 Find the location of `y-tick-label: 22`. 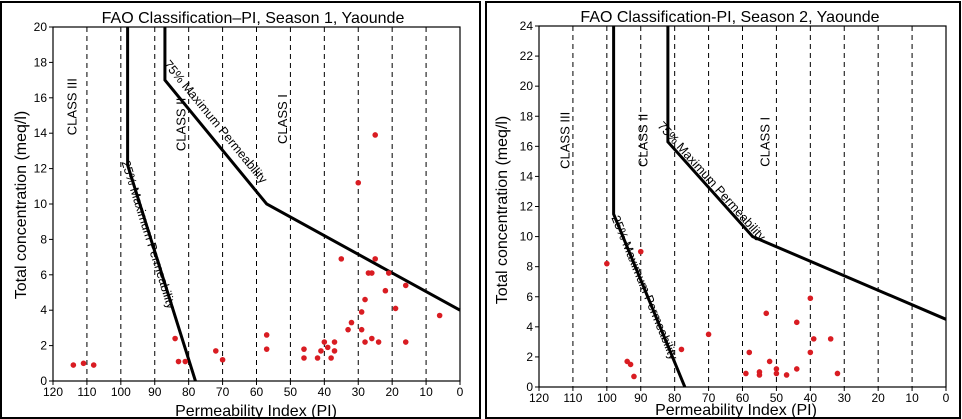

y-tick-label: 22 is located at coordinates (527, 56).